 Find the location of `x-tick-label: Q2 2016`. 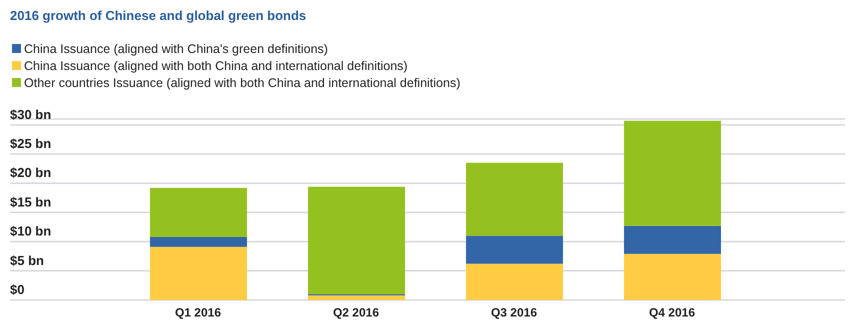

x-tick-label: Q2 2016 is located at coordinates (356, 313).